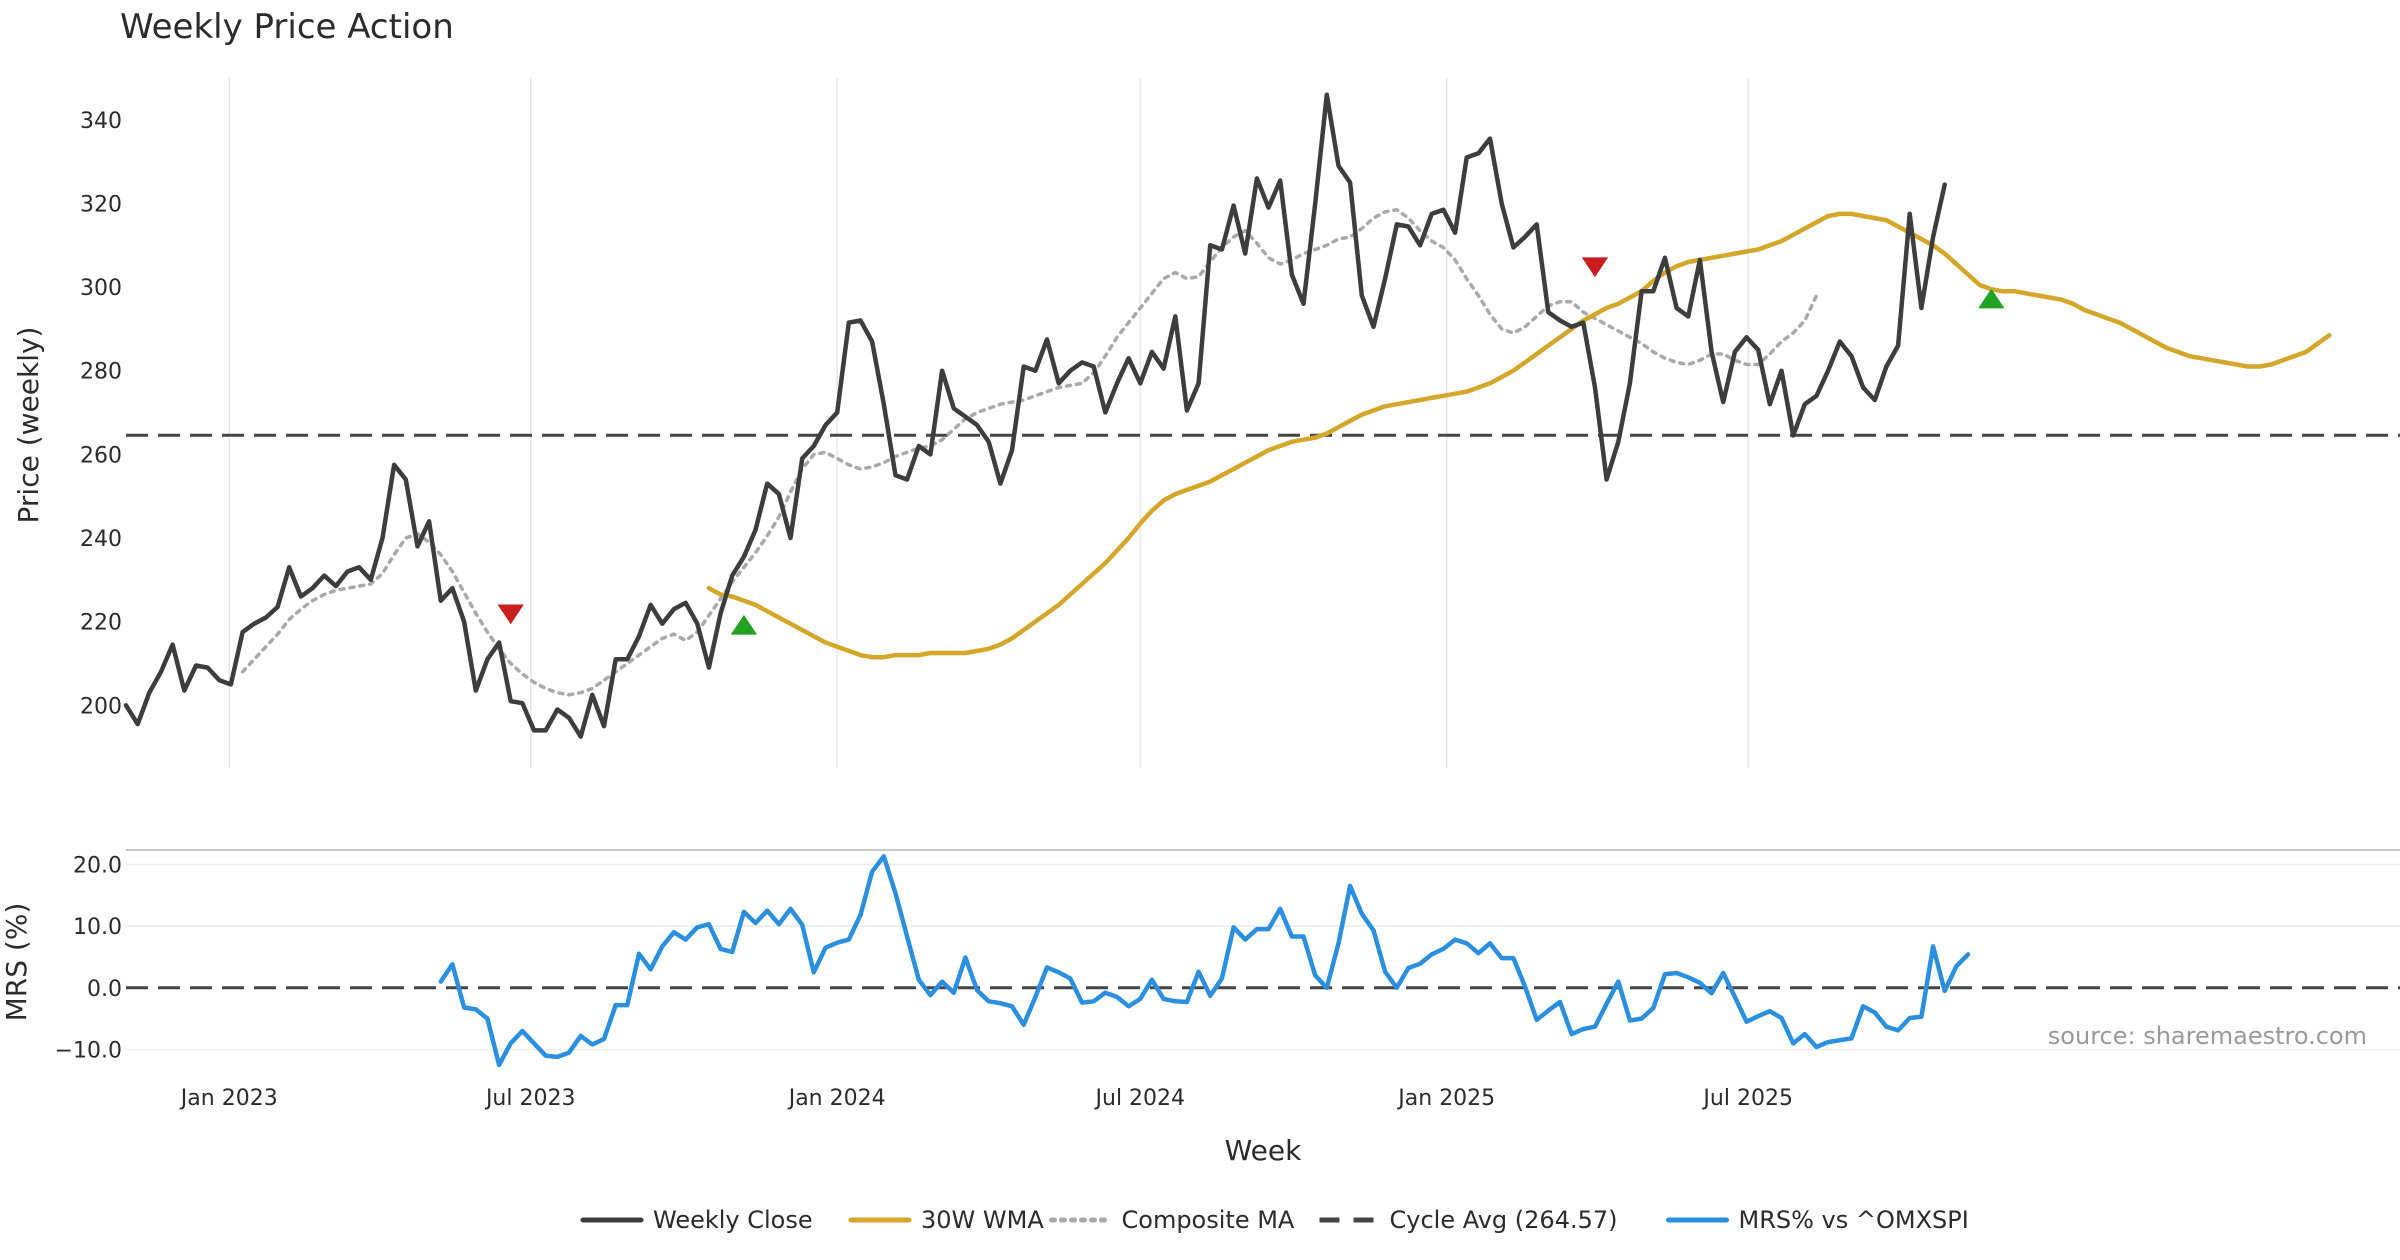 The image size is (2400, 1260). Describe the element at coordinates (1140, 1098) in the screenshot. I see `x-tick-label: Jul 2024` at that location.